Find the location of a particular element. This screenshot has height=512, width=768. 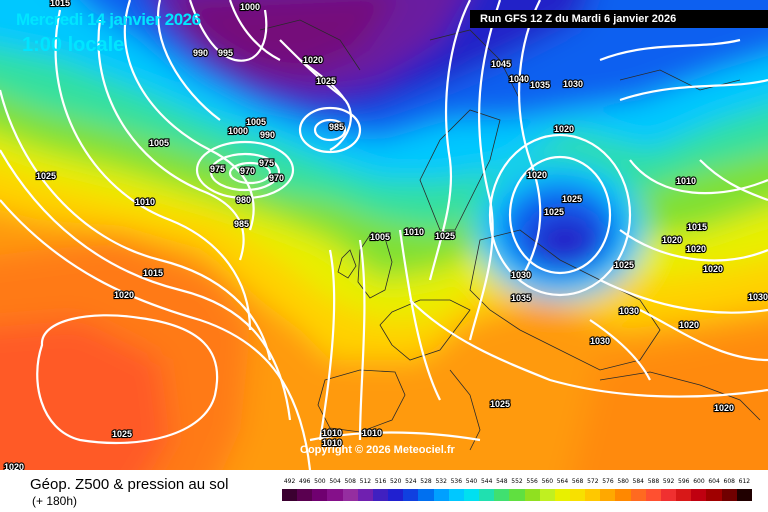

scale-tick-label: 612 is located at coordinates (744, 481).